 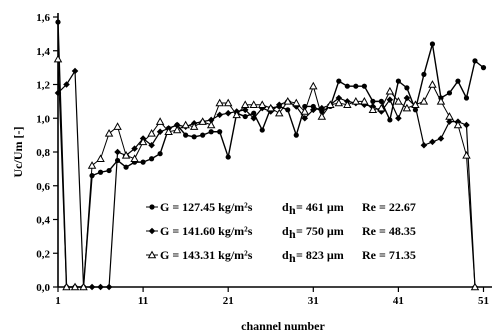 I want to click on y-tick-label: 1,6, so click(x=43, y=18).